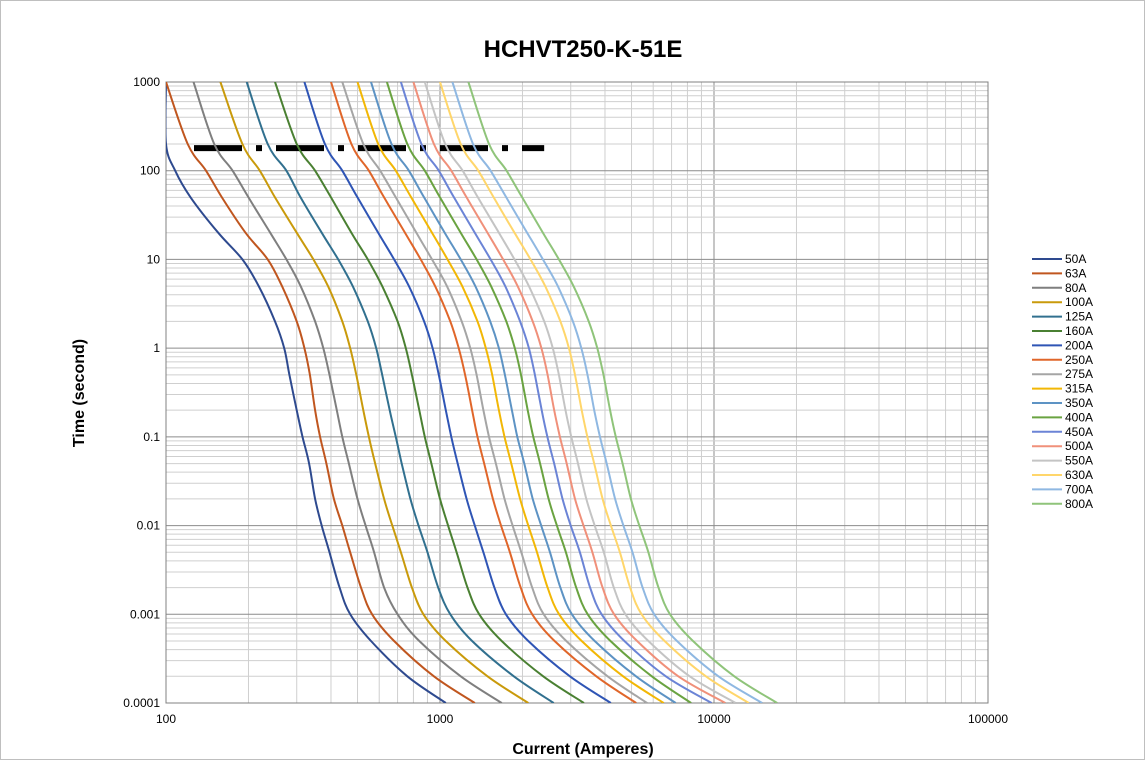 Image resolution: width=1145 pixels, height=760 pixels. I want to click on legend-label: 125A, so click(1079, 317).